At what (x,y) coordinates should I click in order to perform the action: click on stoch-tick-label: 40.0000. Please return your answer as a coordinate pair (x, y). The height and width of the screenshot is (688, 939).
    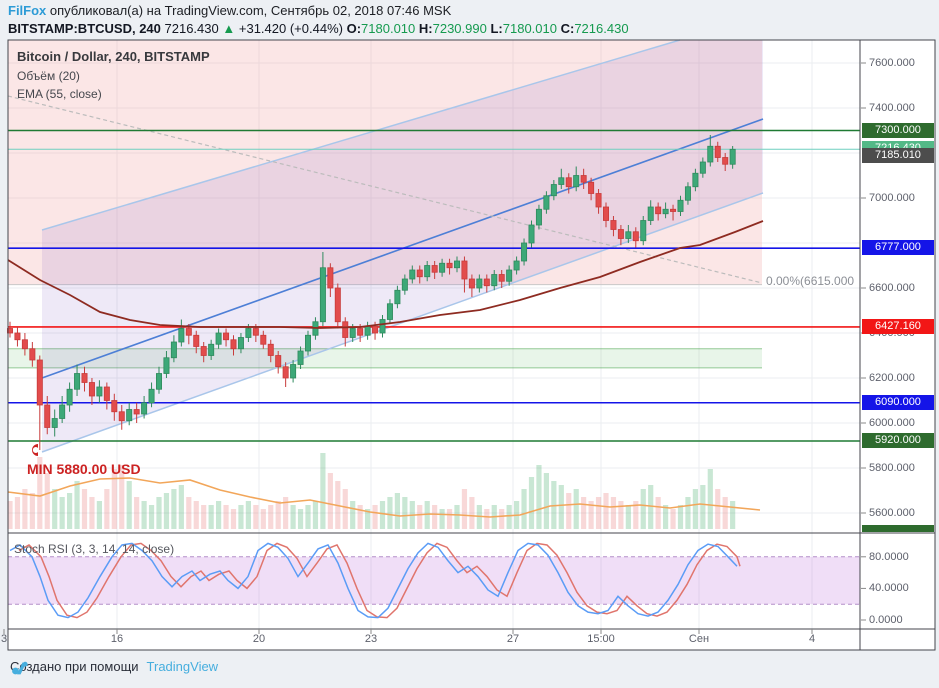
    Looking at the image, I should click on (889, 588).